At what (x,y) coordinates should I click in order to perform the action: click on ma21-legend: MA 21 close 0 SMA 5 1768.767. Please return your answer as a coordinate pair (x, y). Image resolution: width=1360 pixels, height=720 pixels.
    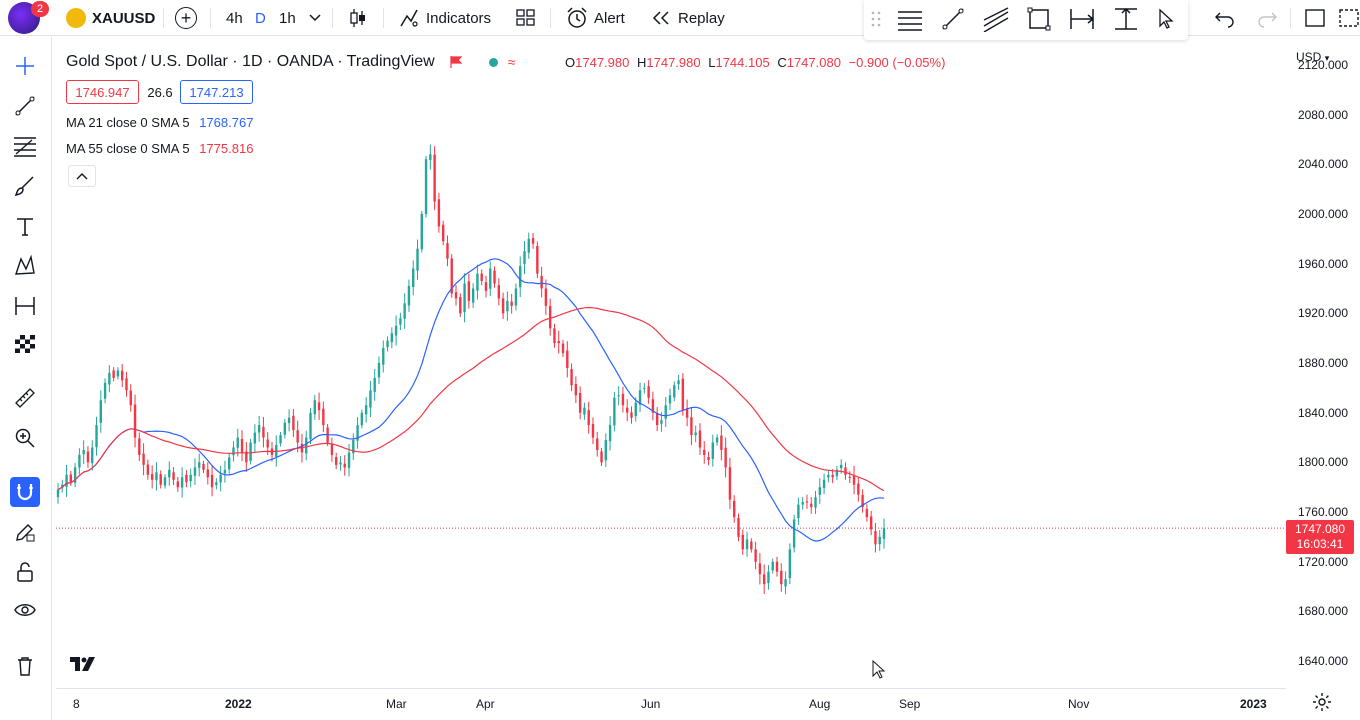
    Looking at the image, I should click on (159, 122).